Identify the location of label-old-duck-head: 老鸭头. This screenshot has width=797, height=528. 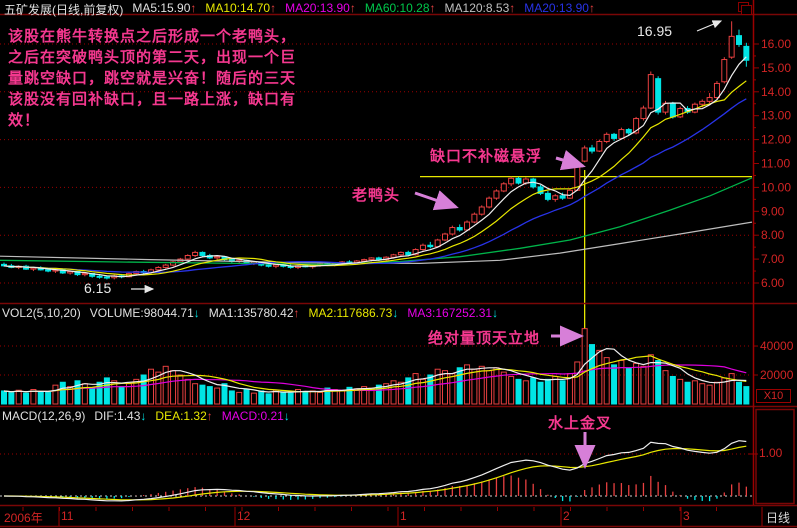
(376, 195).